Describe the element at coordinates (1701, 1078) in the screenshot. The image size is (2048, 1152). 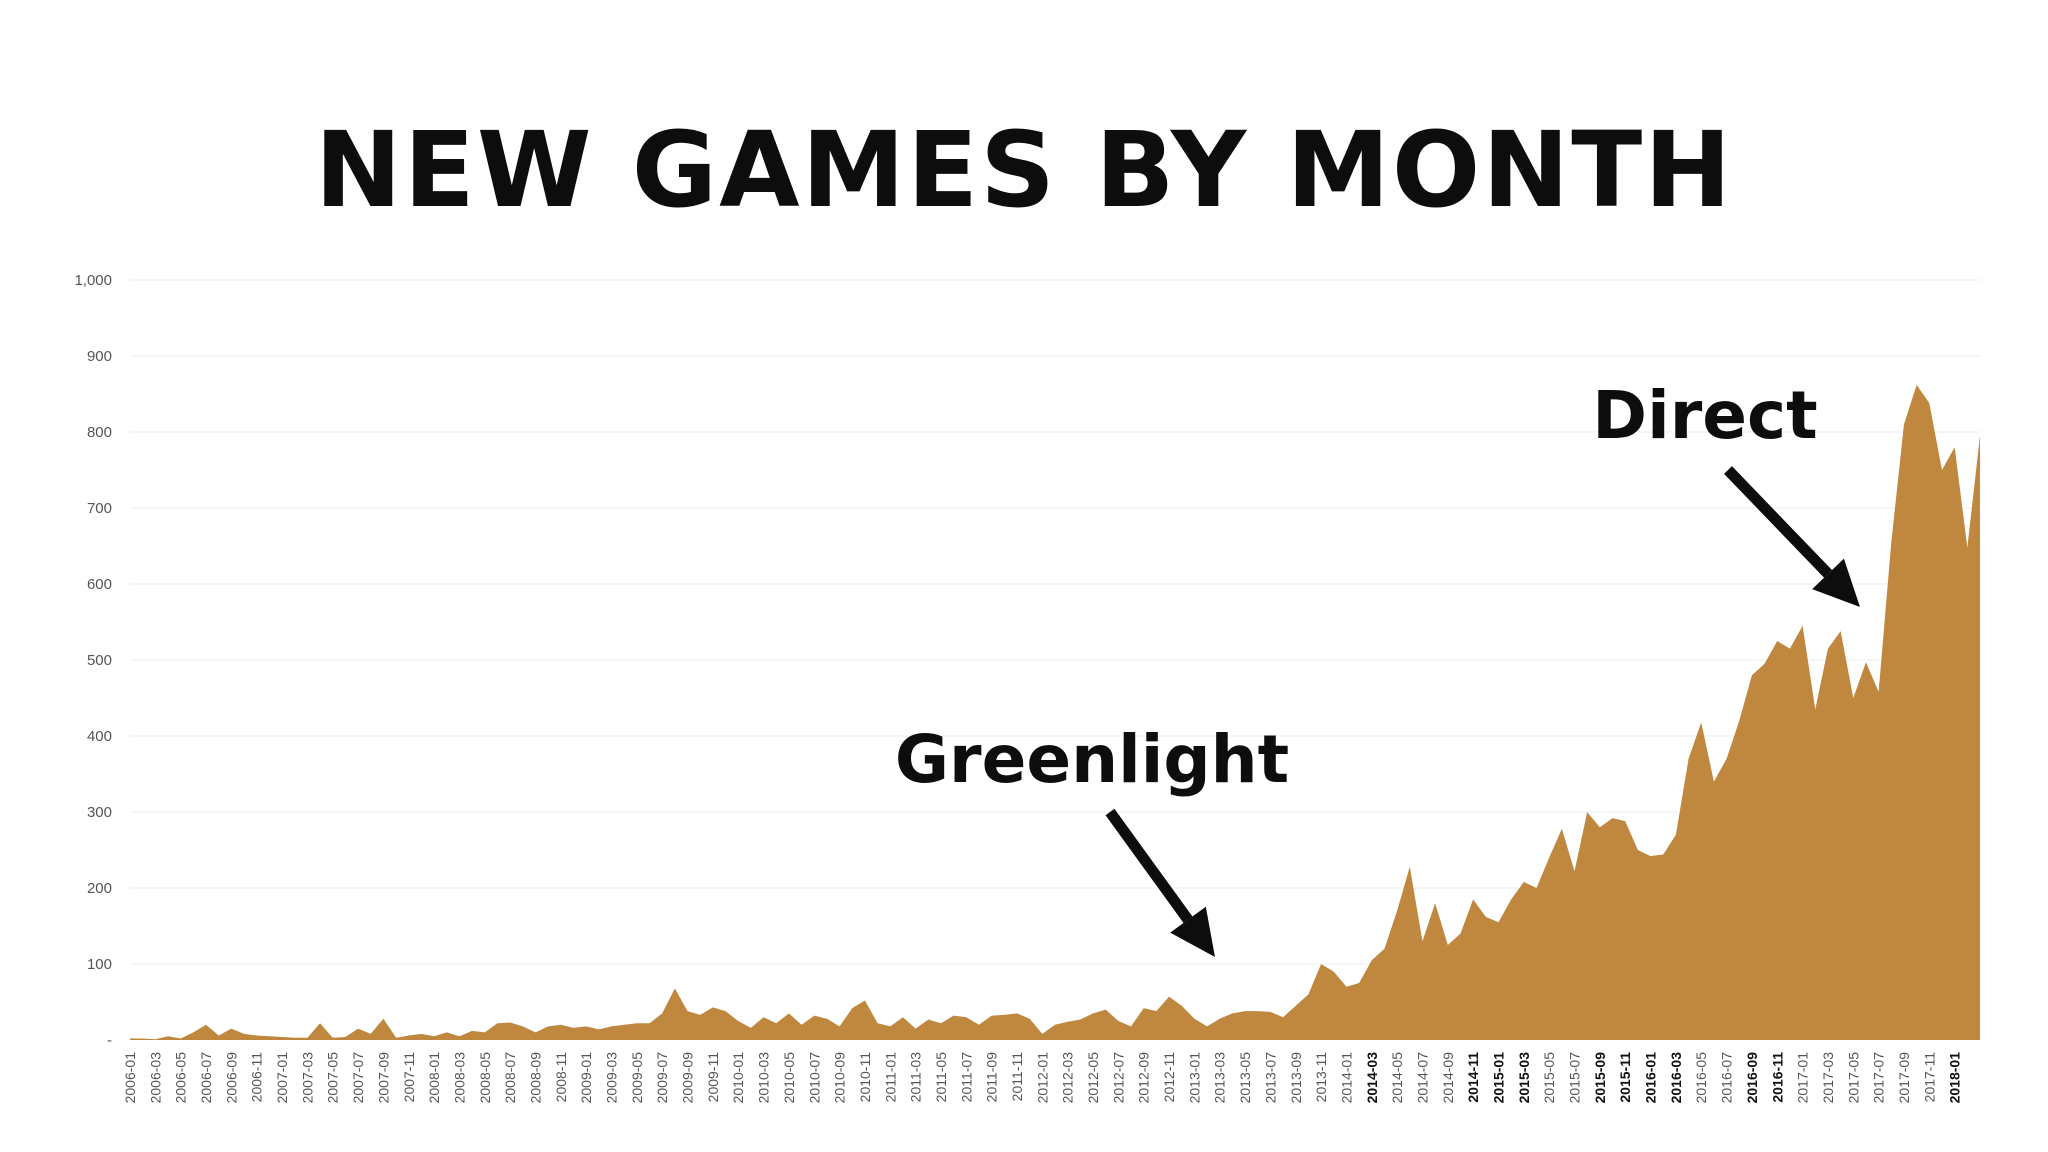
I see `x-tick-label: 2016-05` at that location.